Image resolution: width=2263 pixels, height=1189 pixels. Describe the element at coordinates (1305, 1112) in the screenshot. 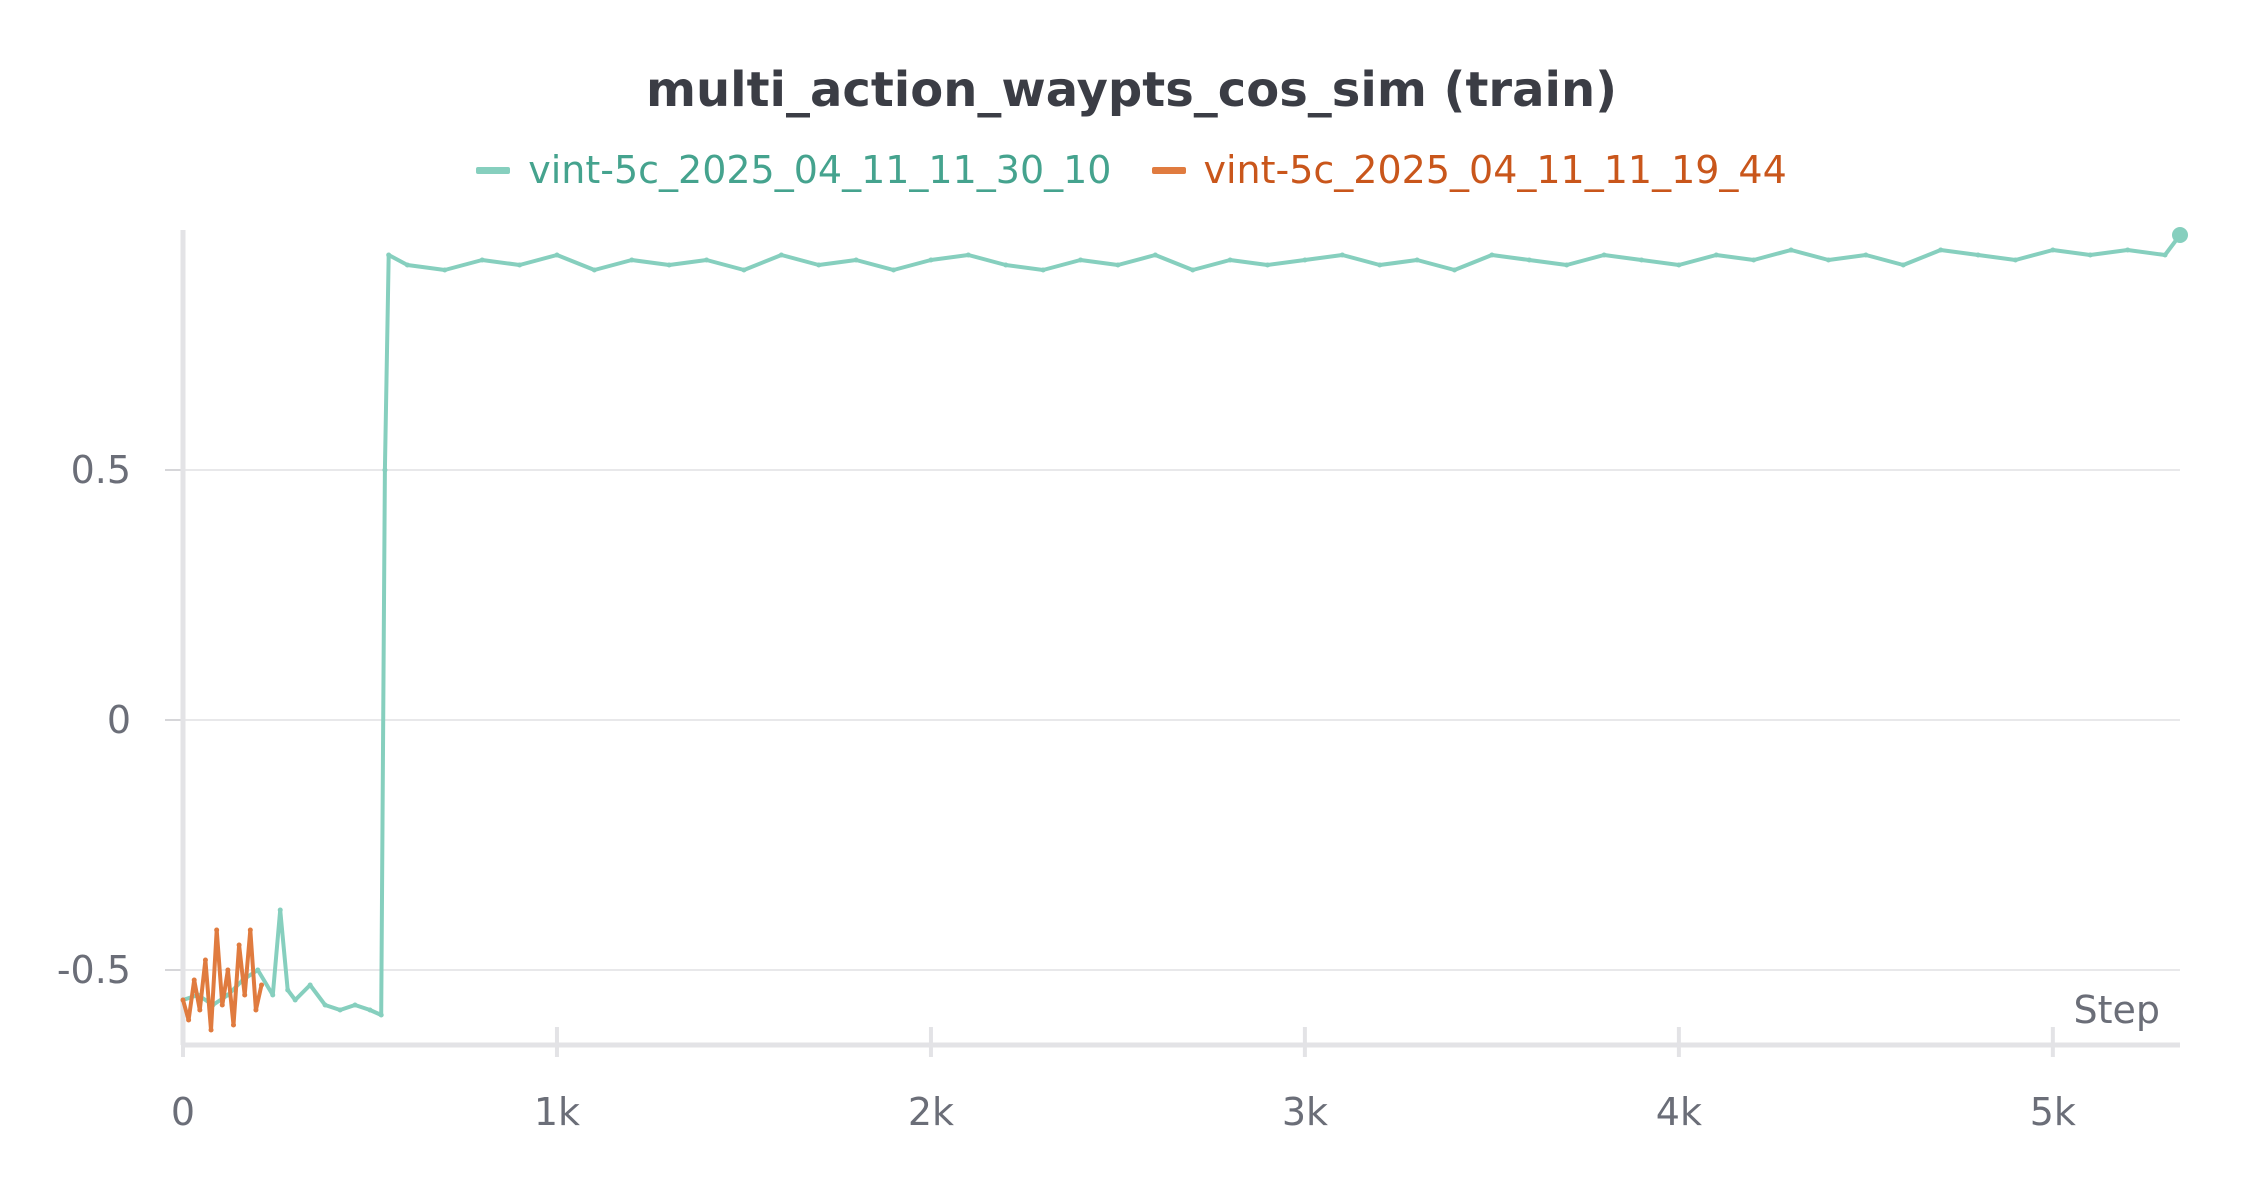

I see `x-tick-label-3: 3k` at that location.